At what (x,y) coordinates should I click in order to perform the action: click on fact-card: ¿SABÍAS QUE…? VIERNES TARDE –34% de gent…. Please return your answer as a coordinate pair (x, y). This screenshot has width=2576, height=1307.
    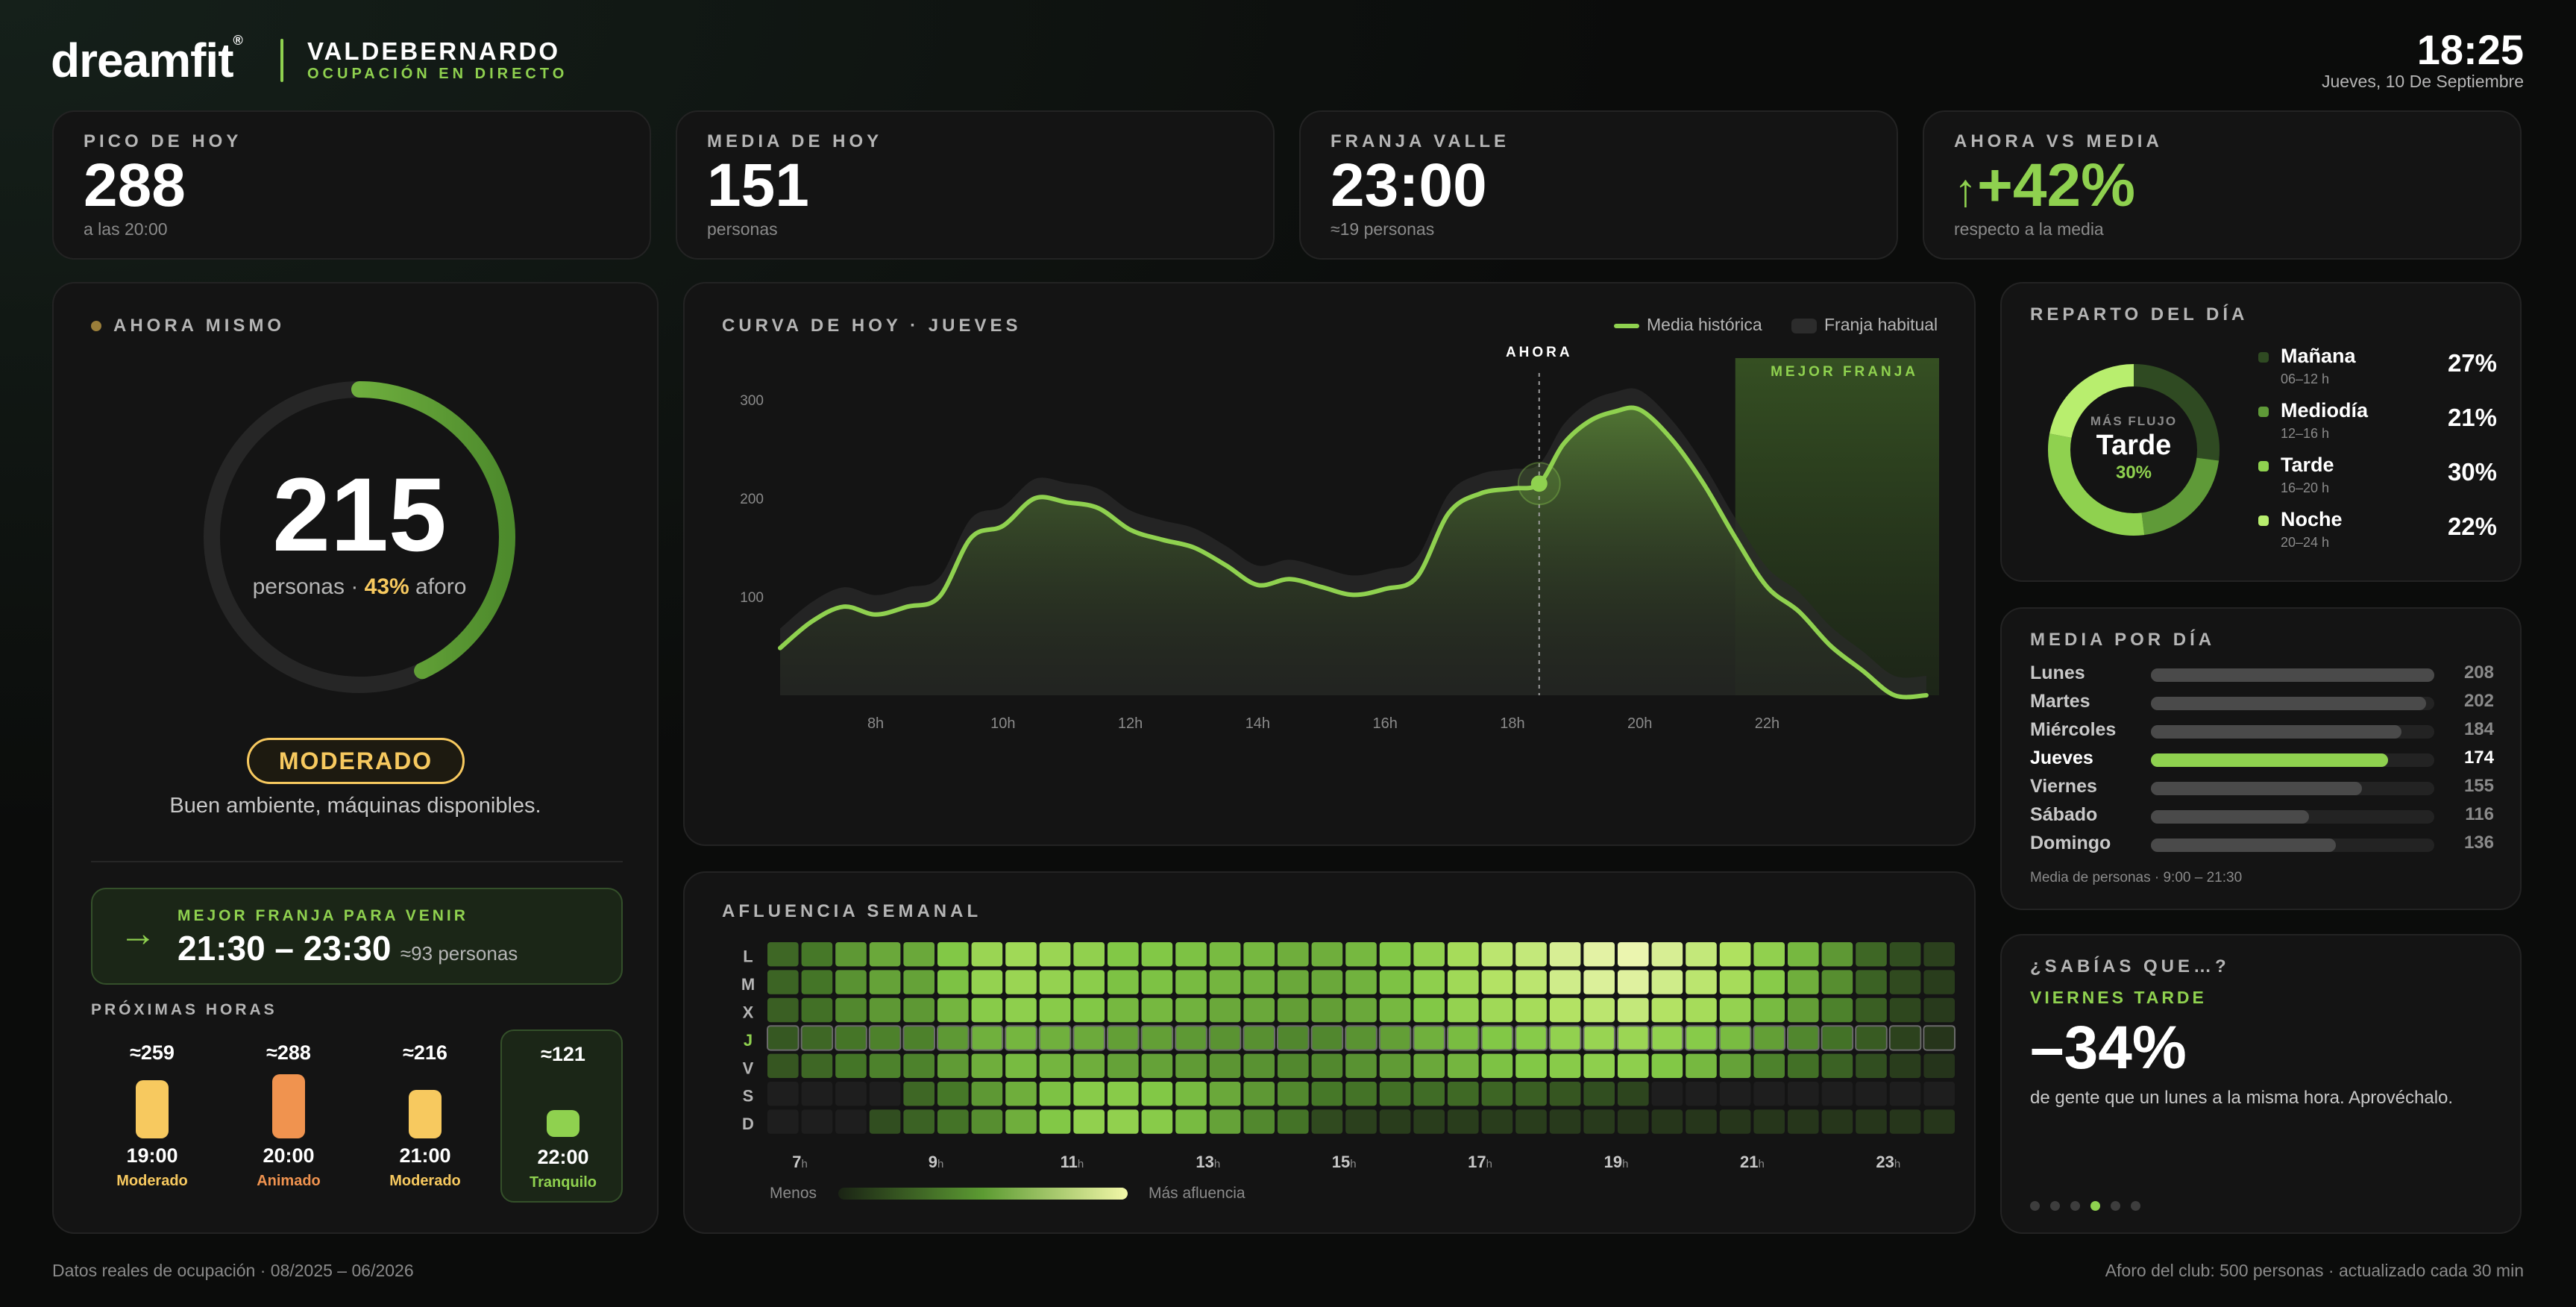
    Looking at the image, I should click on (2261, 1084).